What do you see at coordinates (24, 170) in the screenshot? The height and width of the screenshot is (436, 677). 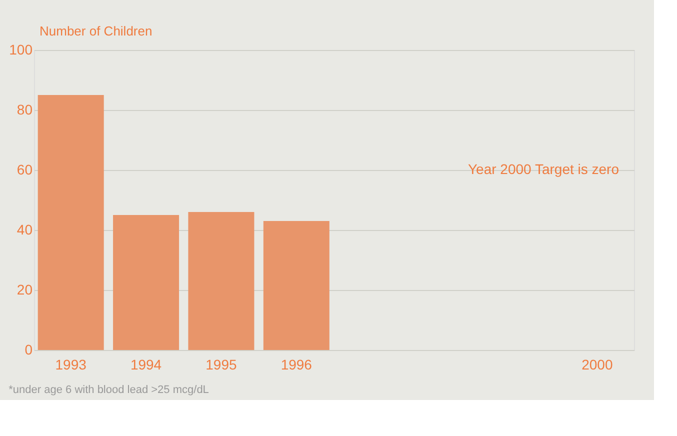 I see `y-tick-label: 60` at bounding box center [24, 170].